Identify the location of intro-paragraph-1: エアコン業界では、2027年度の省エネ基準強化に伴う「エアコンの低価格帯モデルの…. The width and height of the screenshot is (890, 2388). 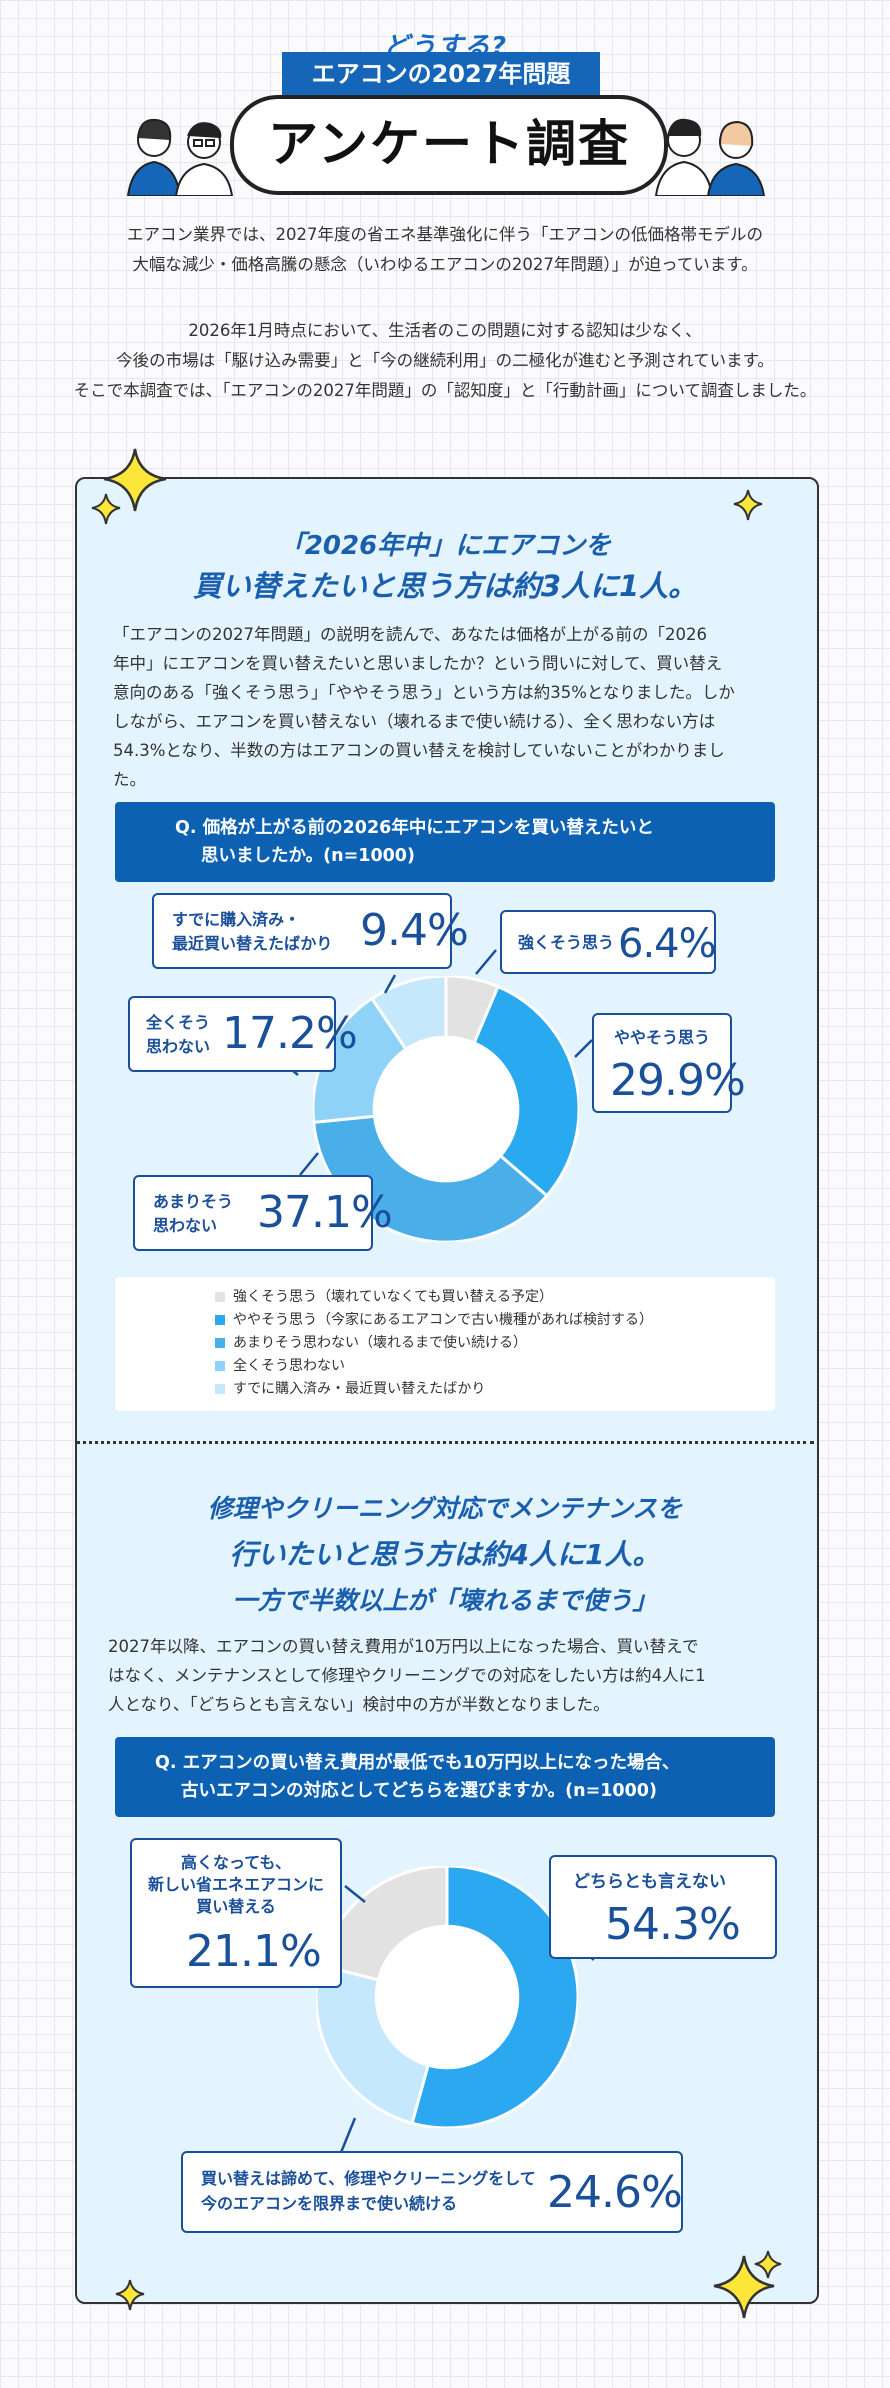
(445, 250).